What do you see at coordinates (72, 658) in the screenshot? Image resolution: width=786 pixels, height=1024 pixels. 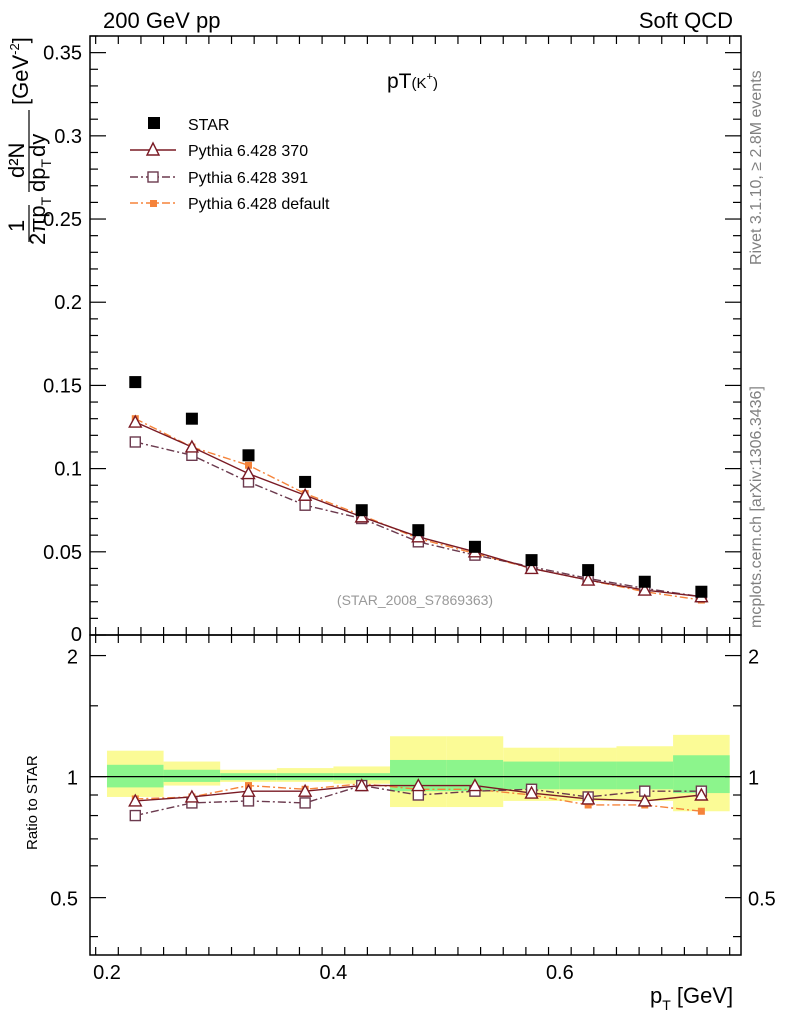 I see `y-tick-label-ratio-l-2: 2` at bounding box center [72, 658].